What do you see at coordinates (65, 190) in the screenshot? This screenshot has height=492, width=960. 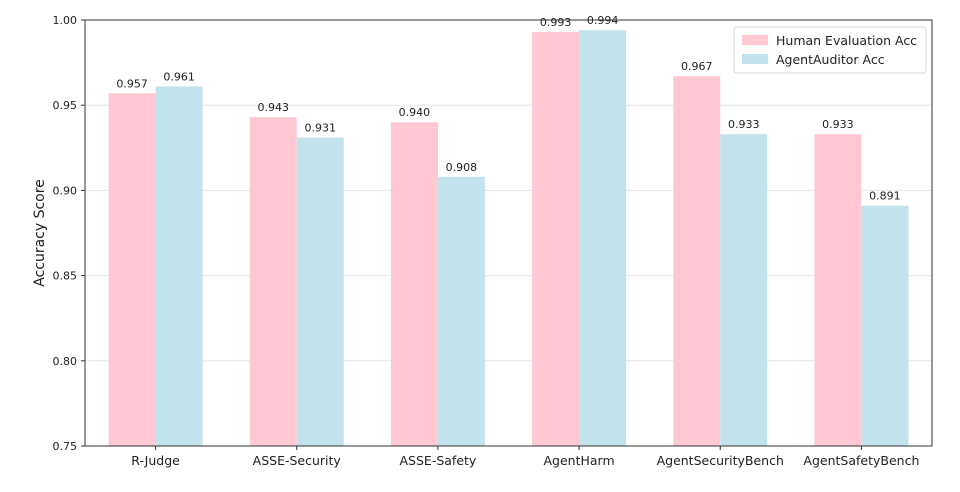 I see `y-tick-label: 0.90` at bounding box center [65, 190].